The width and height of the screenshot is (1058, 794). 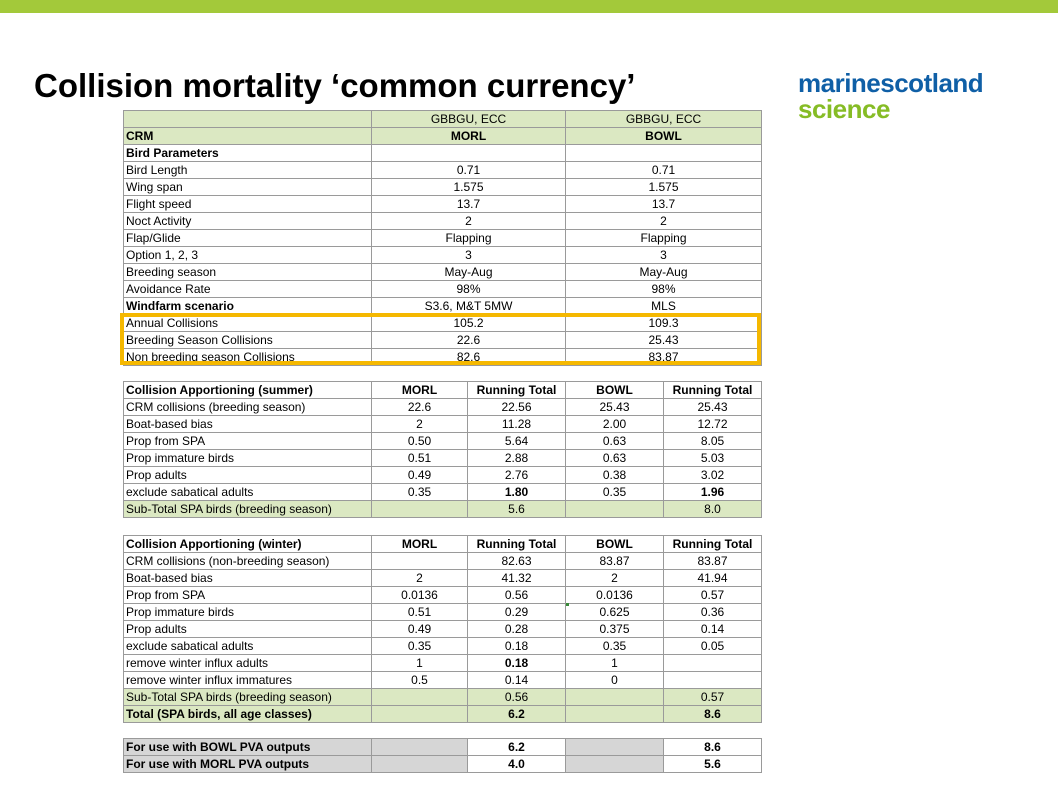 What do you see at coordinates (442, 680) in the screenshot?
I see `table-row: remove winter influx immatures 0.5 0.14 0` at bounding box center [442, 680].